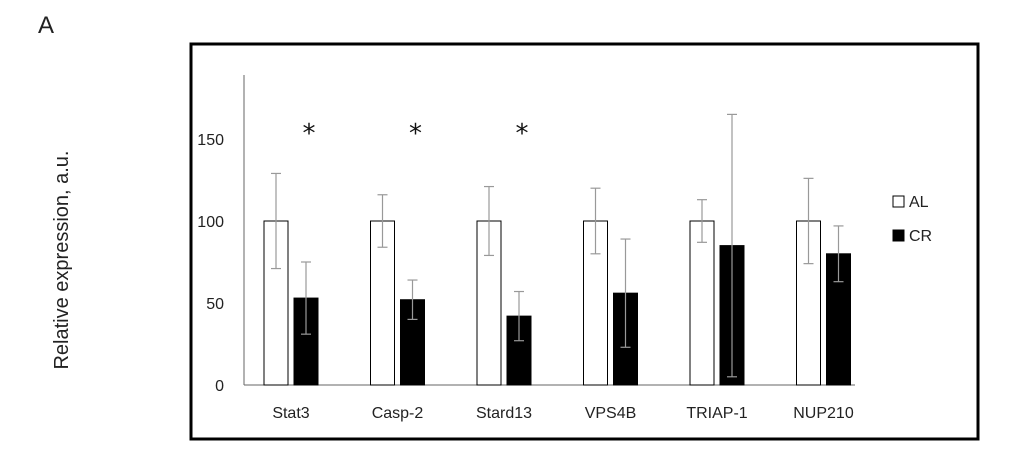 The width and height of the screenshot is (1020, 472). What do you see at coordinates (210, 140) in the screenshot?
I see `y-tick-label: 150` at bounding box center [210, 140].